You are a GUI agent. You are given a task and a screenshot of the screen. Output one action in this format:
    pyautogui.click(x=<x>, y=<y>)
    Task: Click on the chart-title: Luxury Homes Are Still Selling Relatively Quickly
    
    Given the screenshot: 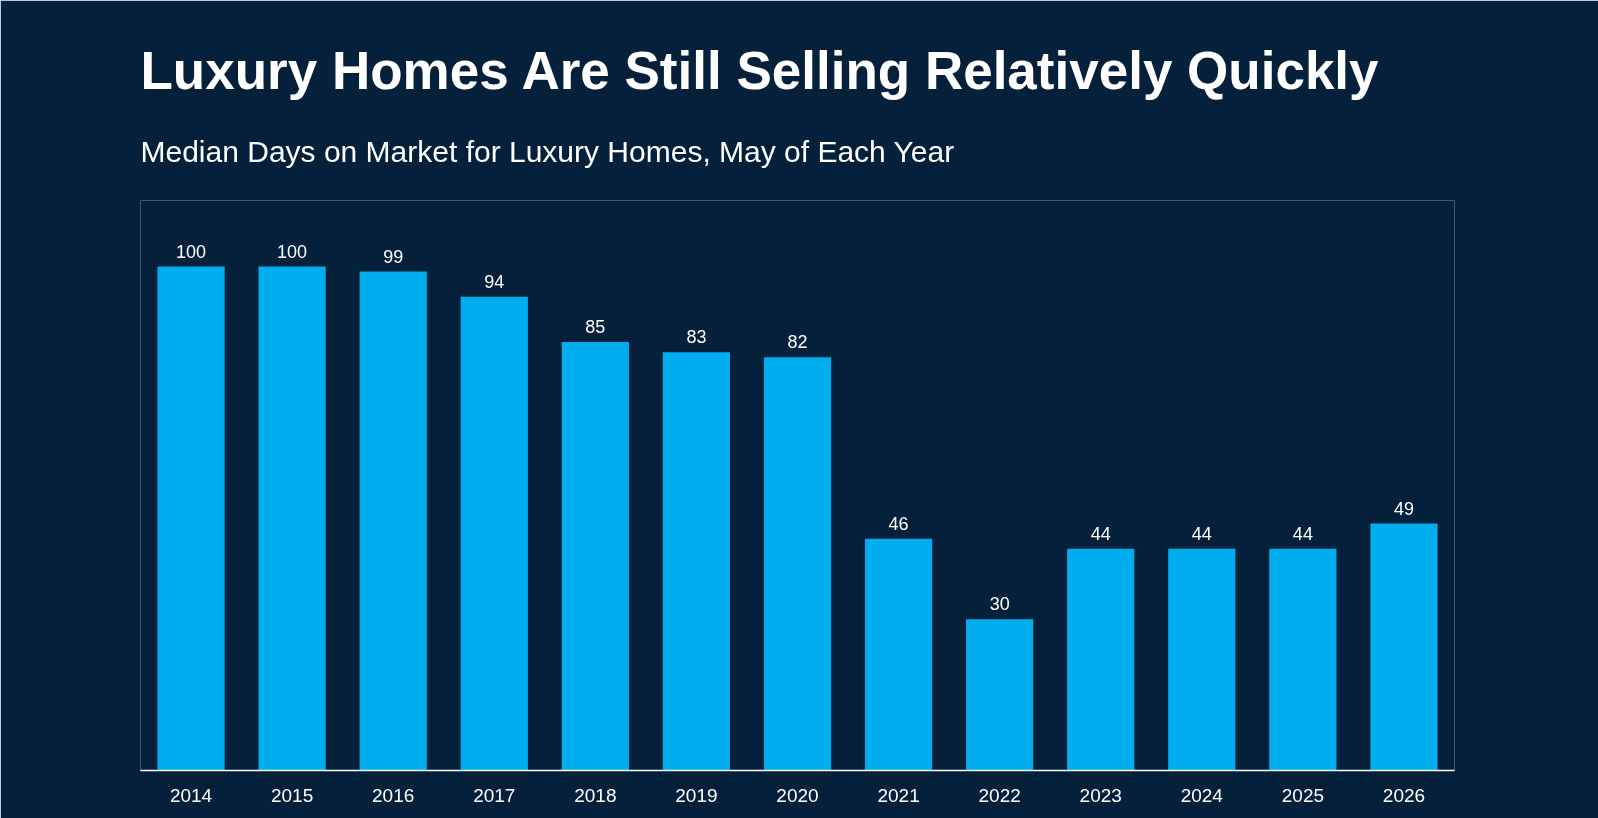 What is the action you would take?
    pyautogui.click(x=760, y=70)
    